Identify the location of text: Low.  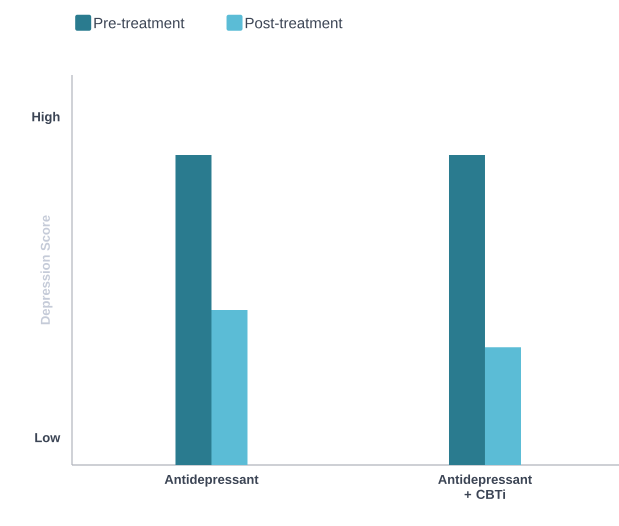
(47, 437).